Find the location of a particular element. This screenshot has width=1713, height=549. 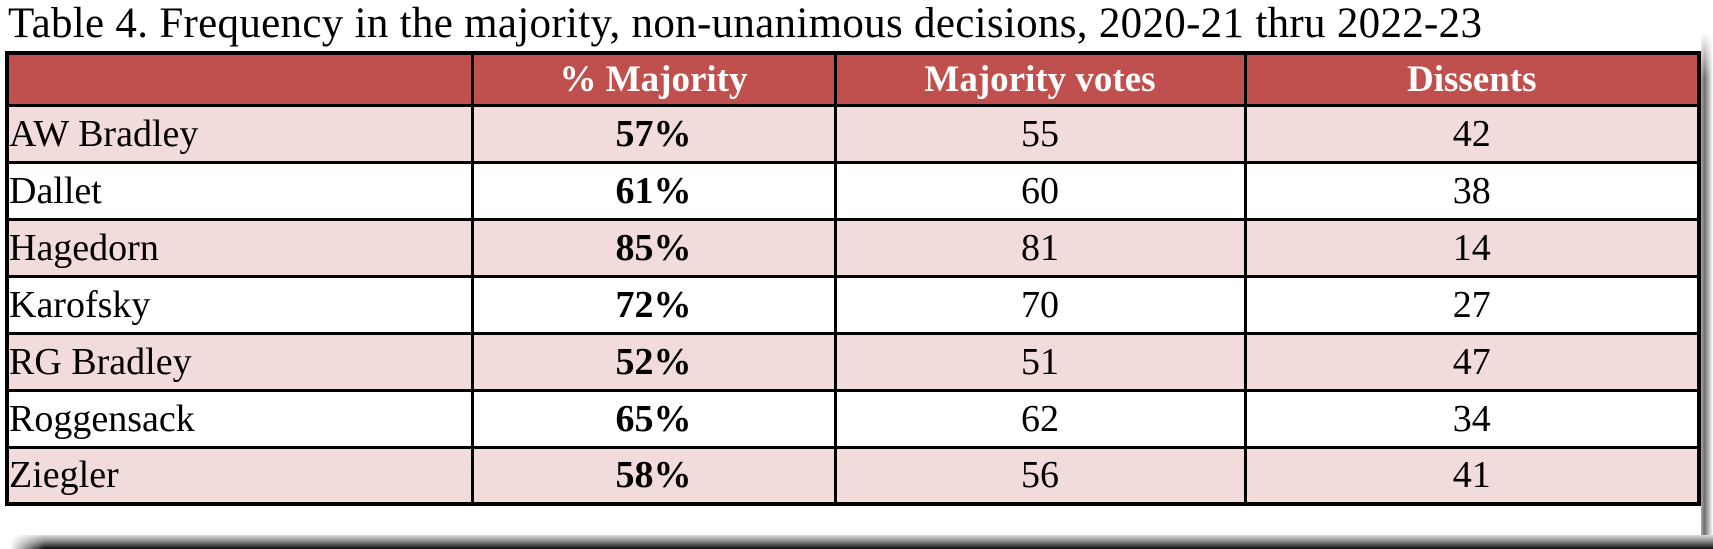

dissents-cell: 38 is located at coordinates (1472, 190).